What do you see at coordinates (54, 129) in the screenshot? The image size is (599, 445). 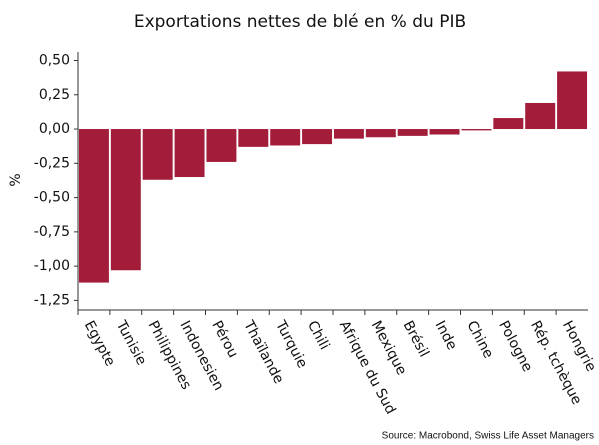 I see `y-tick-label: 0,00` at bounding box center [54, 129].